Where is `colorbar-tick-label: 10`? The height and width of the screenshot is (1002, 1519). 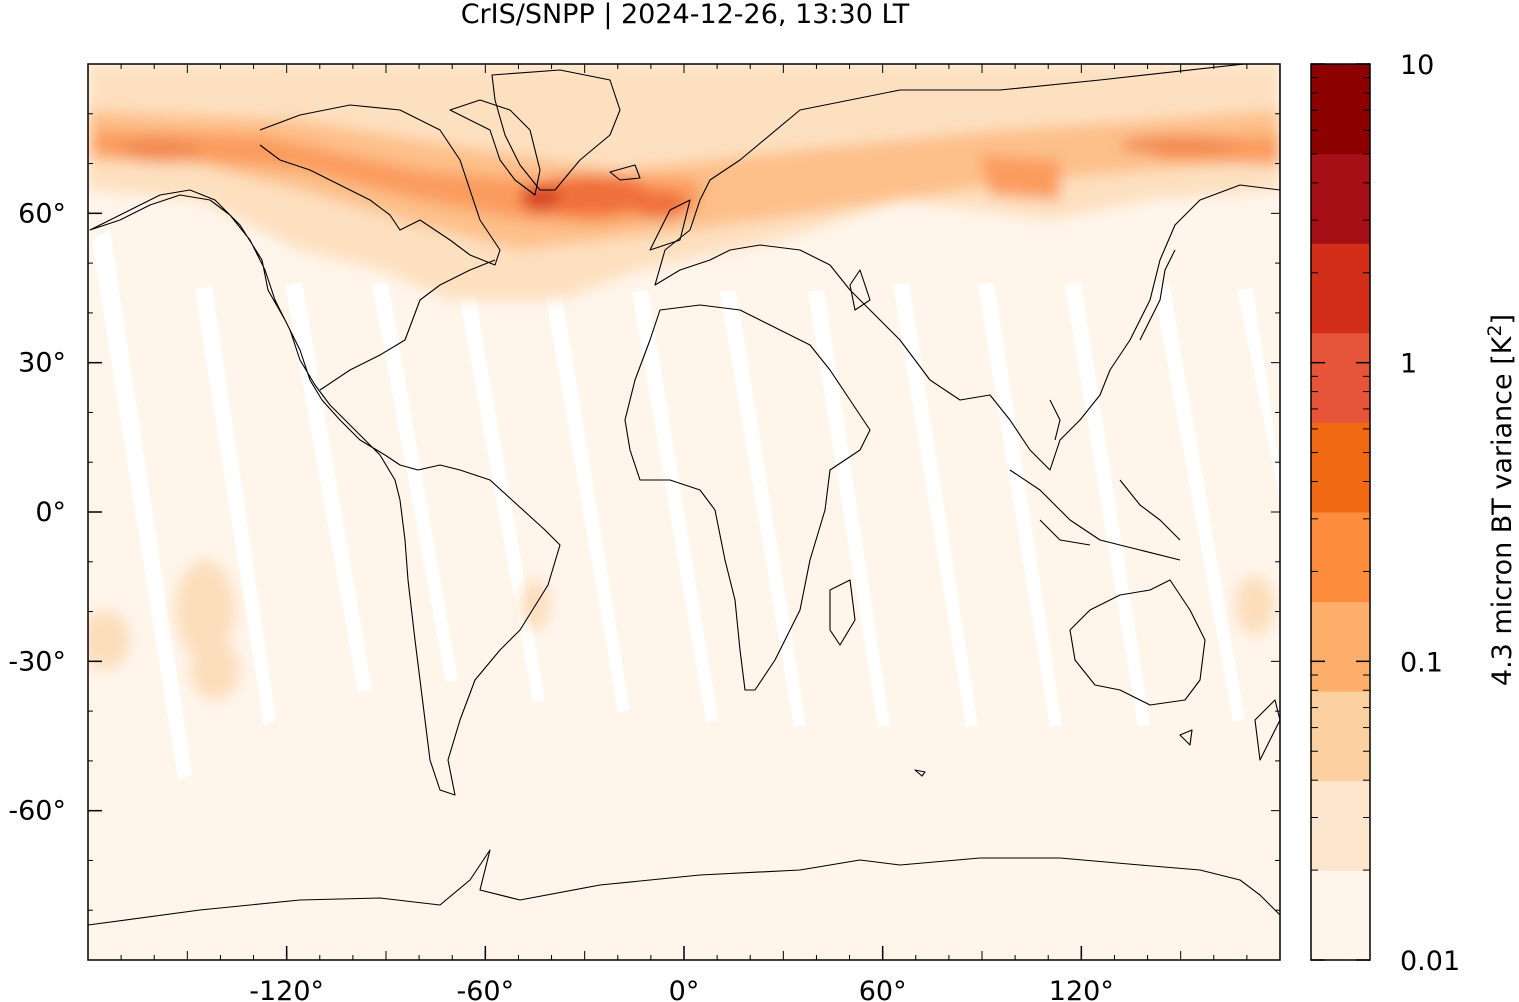 colorbar-tick-label: 10 is located at coordinates (1417, 65).